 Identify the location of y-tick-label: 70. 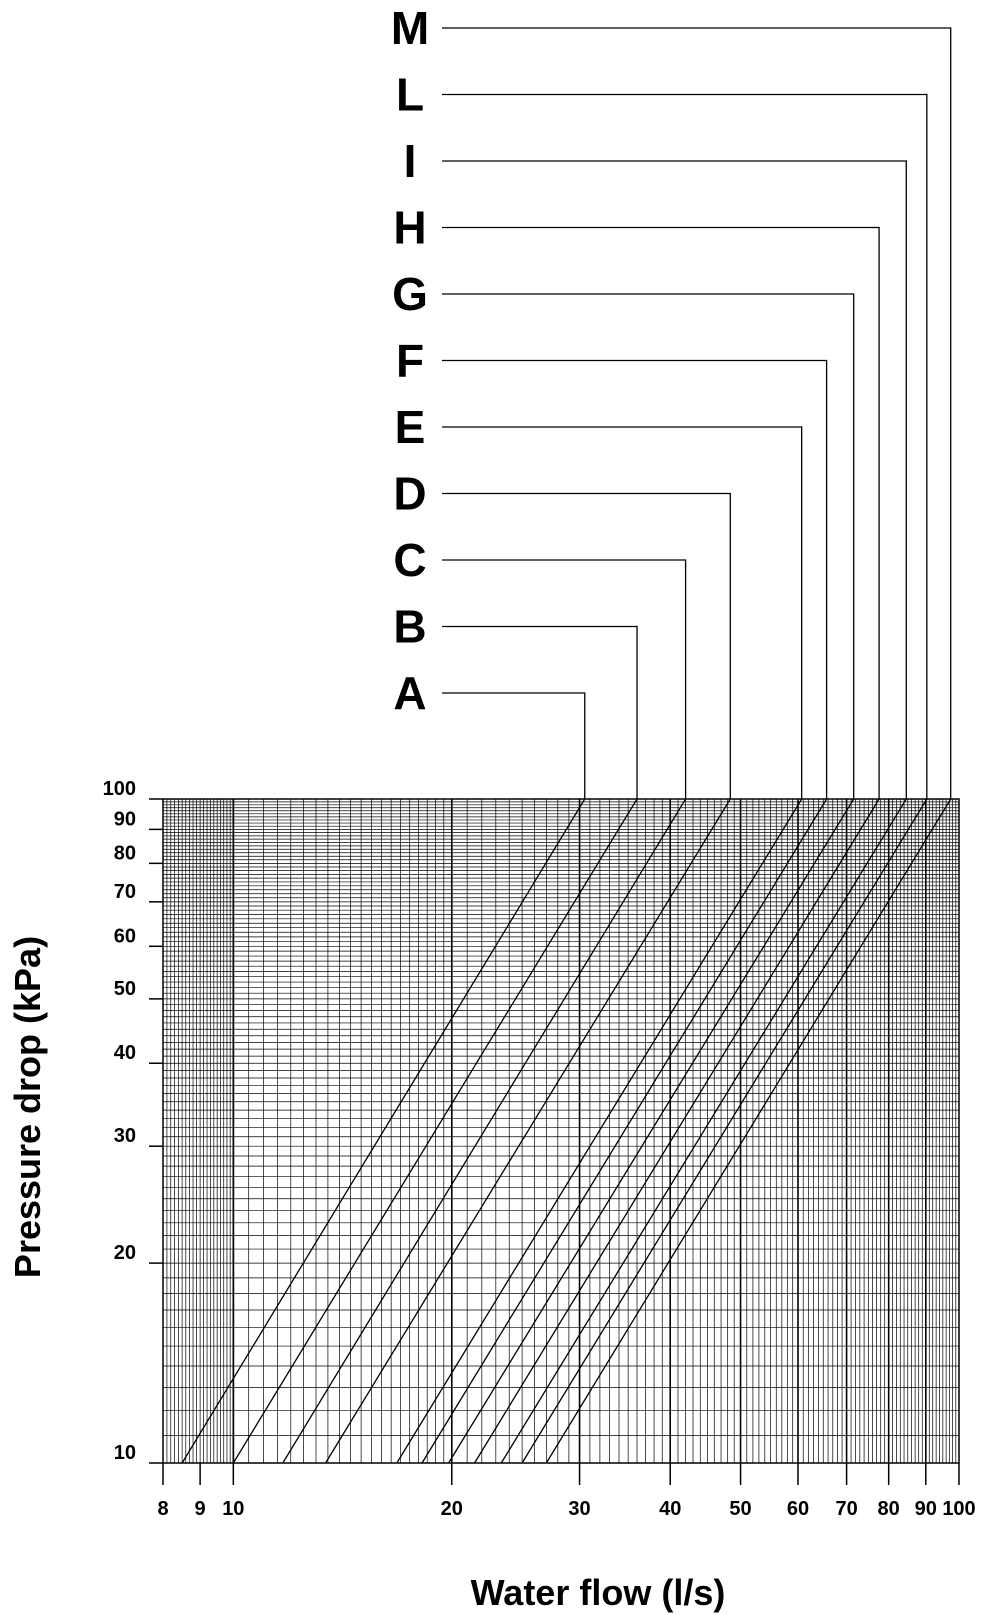
(125, 892).